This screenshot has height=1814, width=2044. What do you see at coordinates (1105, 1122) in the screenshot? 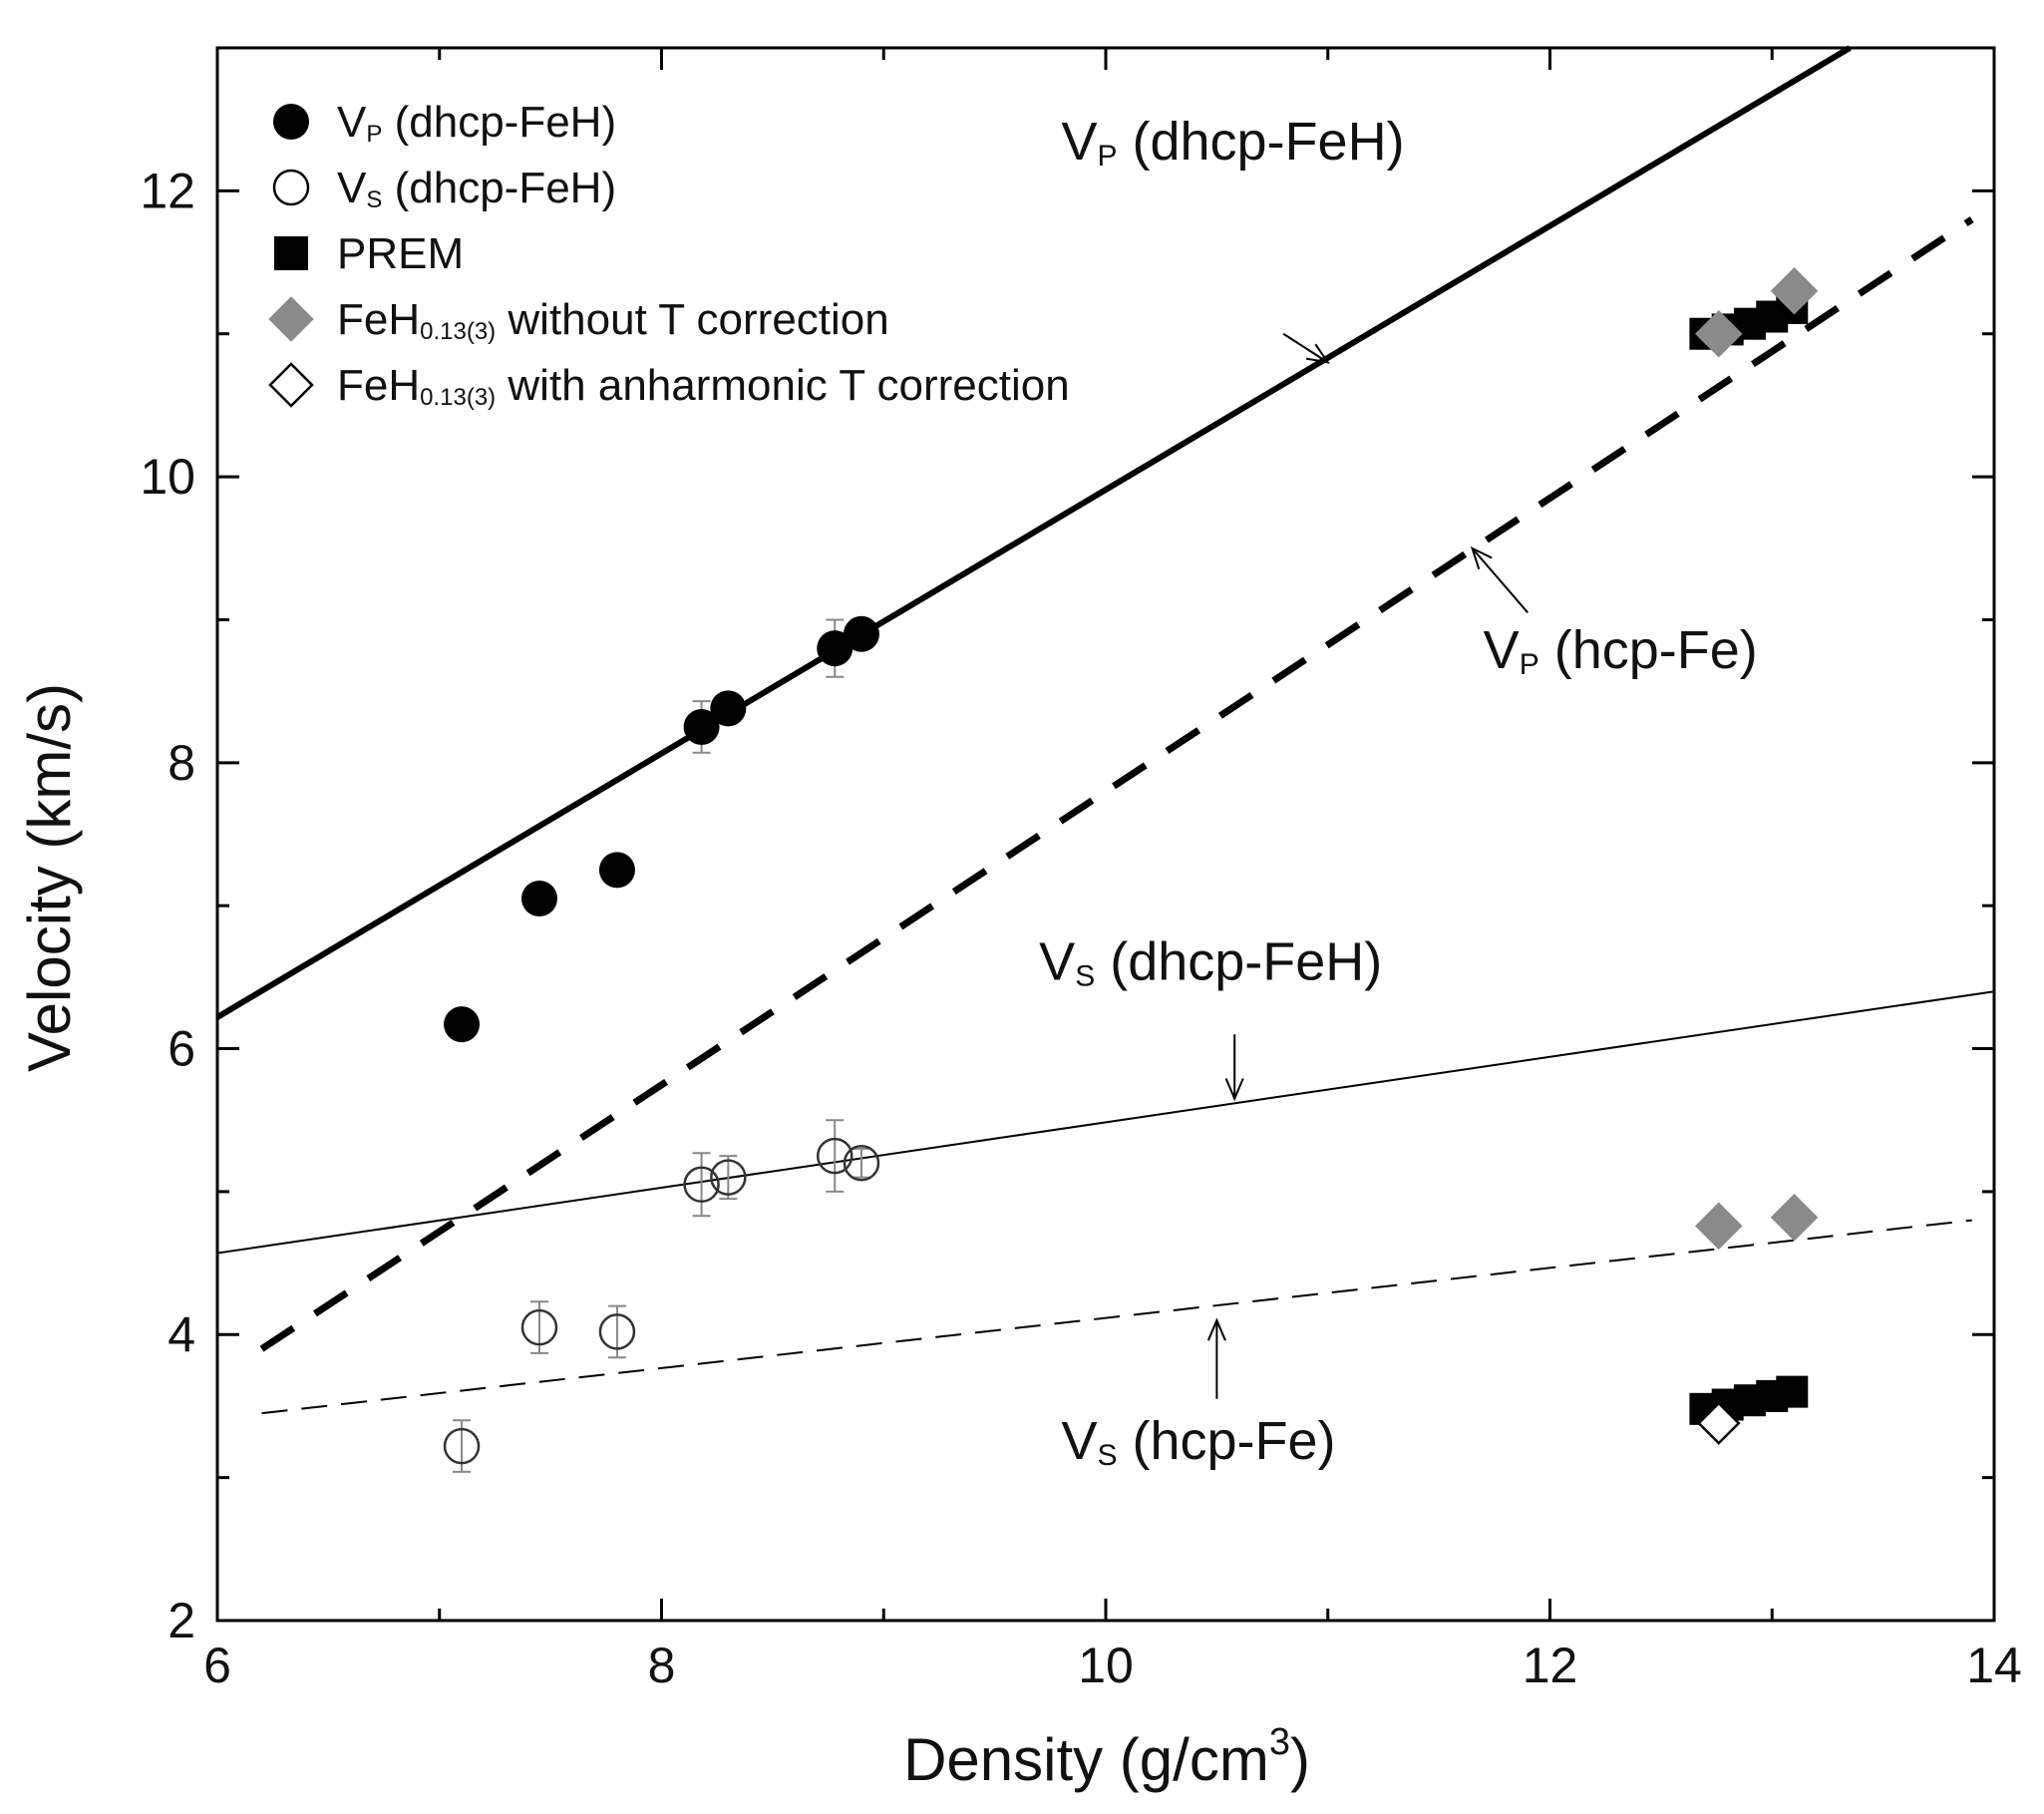
I see `line-vs-dhcp` at bounding box center [1105, 1122].